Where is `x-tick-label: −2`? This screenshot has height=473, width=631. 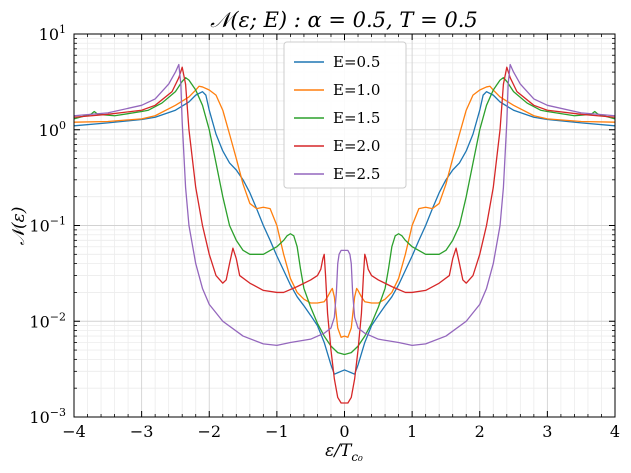
x-tick-label: −2 is located at coordinates (209, 431).